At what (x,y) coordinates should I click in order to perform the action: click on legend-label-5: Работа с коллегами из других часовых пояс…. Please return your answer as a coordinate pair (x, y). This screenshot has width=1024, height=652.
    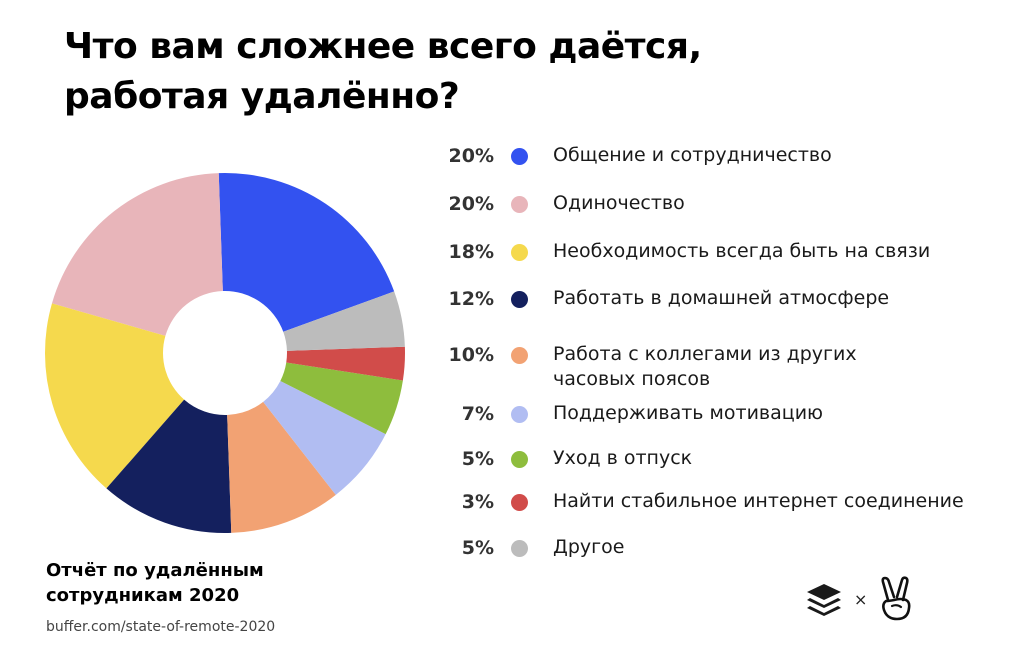
    Looking at the image, I should click on (783, 367).